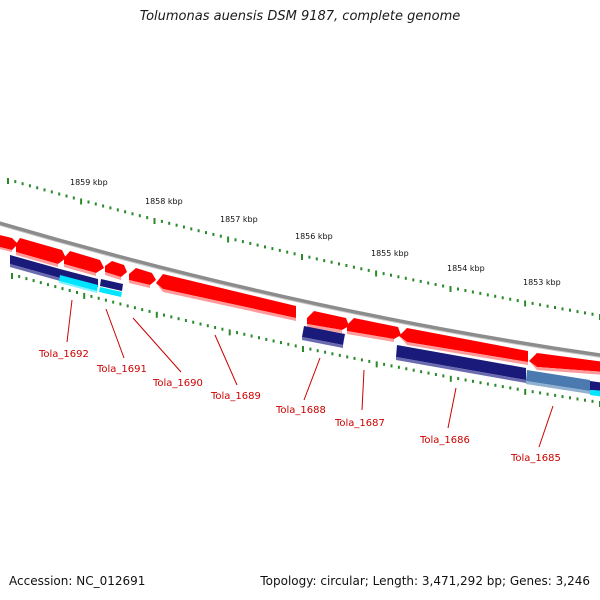 This screenshot has height=600, width=600. What do you see at coordinates (235, 396) in the screenshot?
I see `gene-label-tola-1689: Tola_1689` at bounding box center [235, 396].